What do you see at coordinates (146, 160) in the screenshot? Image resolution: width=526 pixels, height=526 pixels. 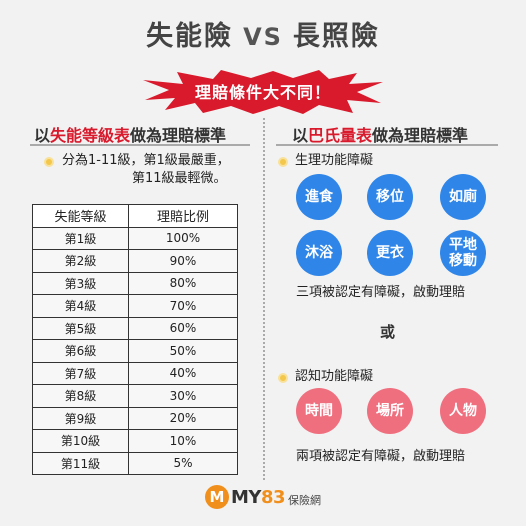 I see `grade-note-line1: 分為1-11級，第1級最嚴重，` at bounding box center [146, 160].